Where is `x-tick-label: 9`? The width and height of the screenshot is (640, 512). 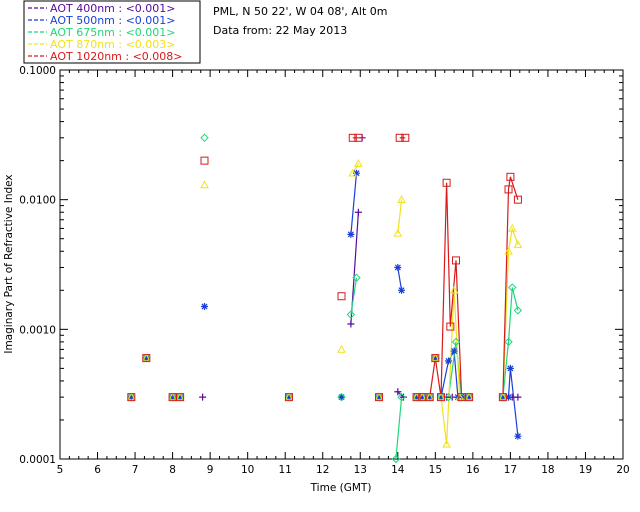 x-tick-label: 9 is located at coordinates (210, 470).